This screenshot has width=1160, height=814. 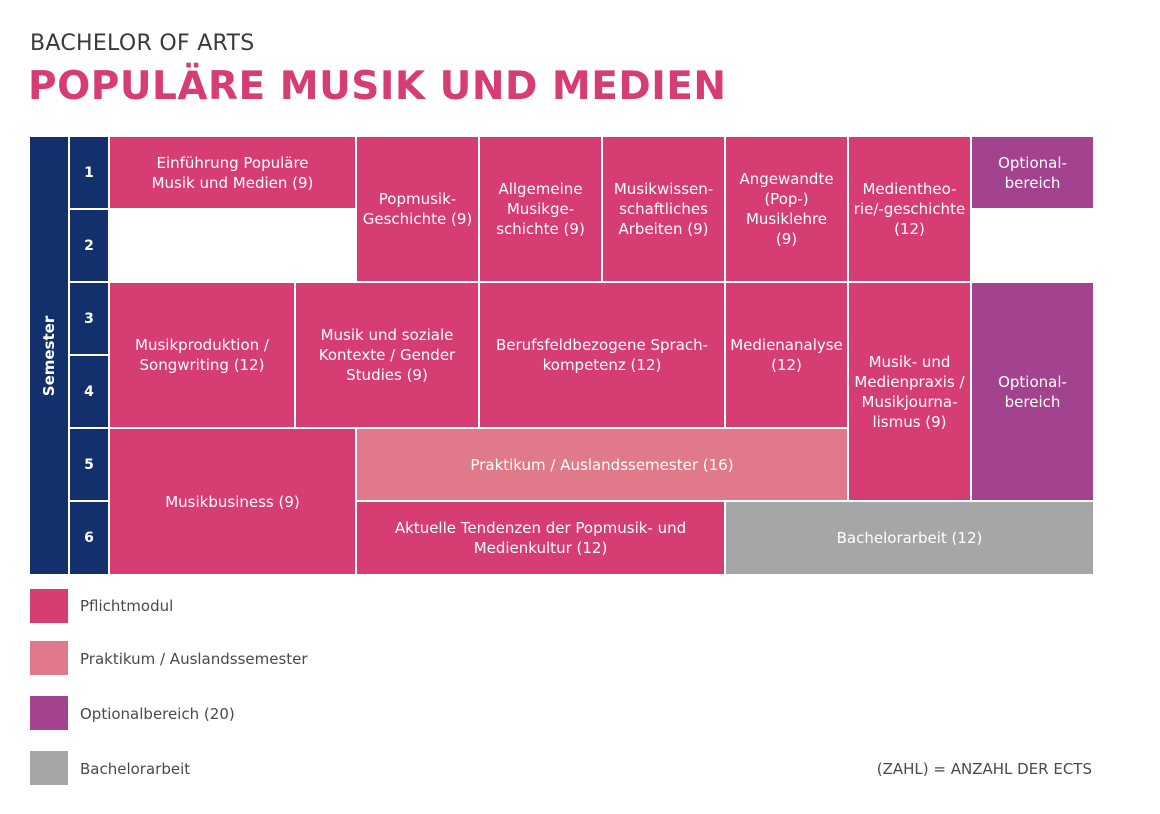 I want to click on legend-swatch-bachelorarbeit, so click(x=49, y=768).